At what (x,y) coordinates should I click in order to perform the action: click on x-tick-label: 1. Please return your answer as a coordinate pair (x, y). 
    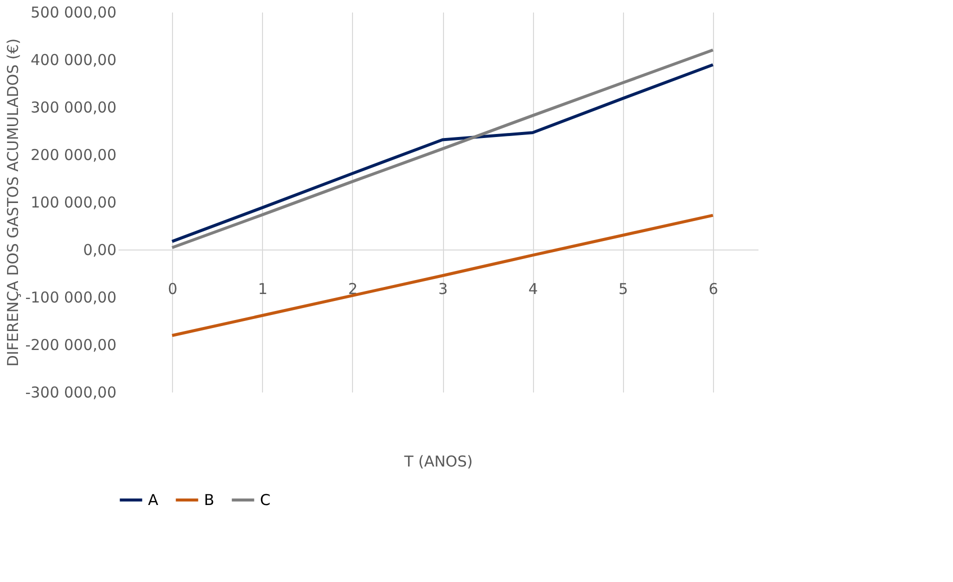
    Looking at the image, I should click on (263, 289).